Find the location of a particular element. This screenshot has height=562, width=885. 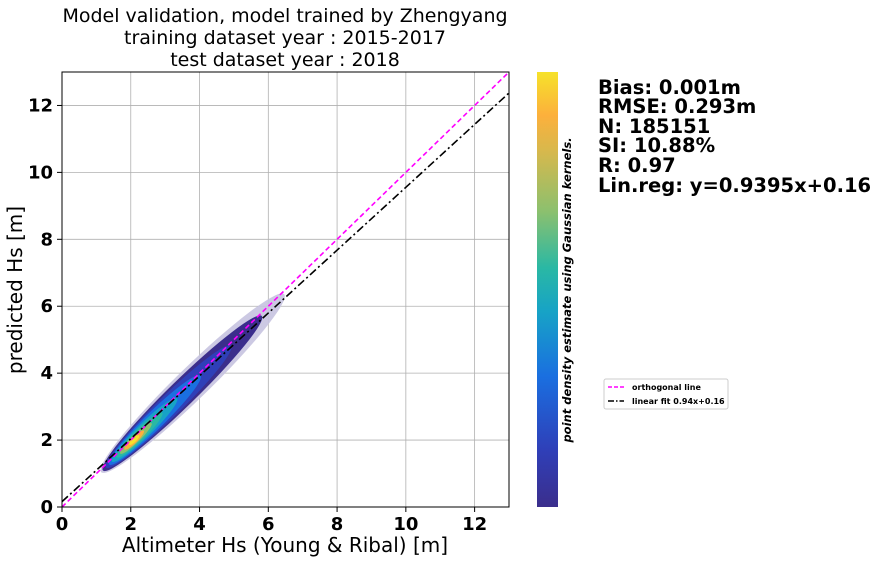

legend-box is located at coordinates (666, 394).